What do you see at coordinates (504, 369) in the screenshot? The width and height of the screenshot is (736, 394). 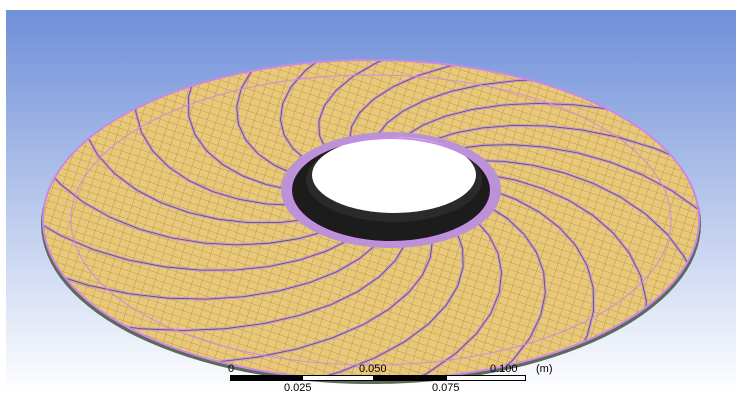 I see `scale-label-0100: 0.100` at bounding box center [504, 369].